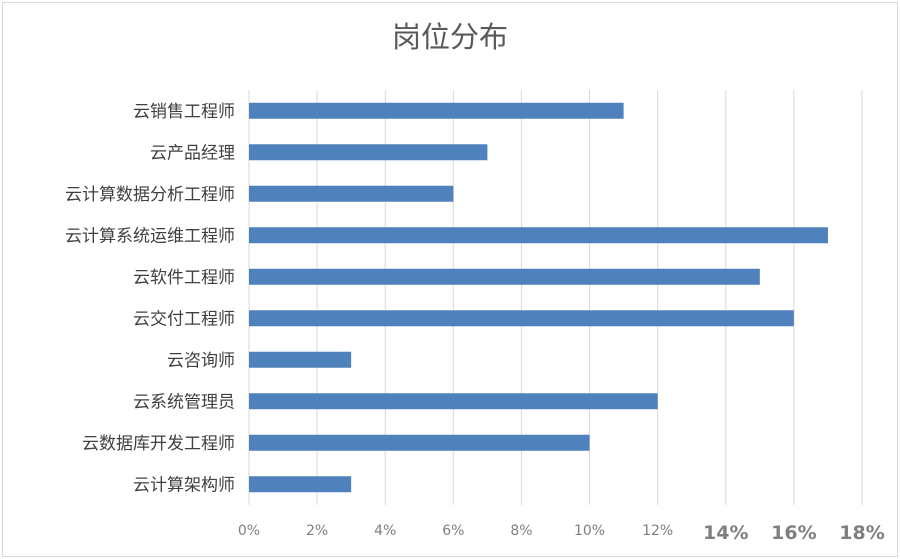 This screenshot has height=559, width=900. What do you see at coordinates (184, 278) in the screenshot?
I see `category-label: 云软件工程师` at bounding box center [184, 278].